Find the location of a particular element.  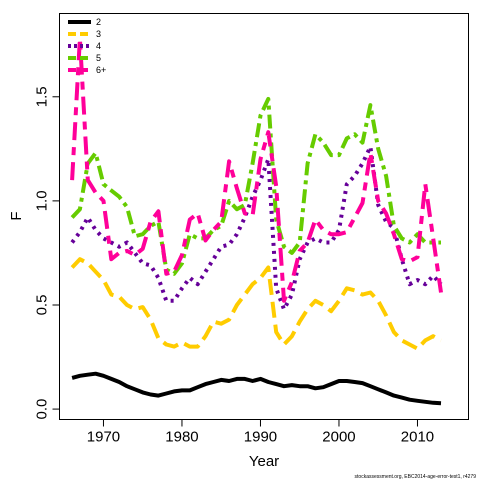

legend: 2 3 4 5 6+ is located at coordinates (87, 46).